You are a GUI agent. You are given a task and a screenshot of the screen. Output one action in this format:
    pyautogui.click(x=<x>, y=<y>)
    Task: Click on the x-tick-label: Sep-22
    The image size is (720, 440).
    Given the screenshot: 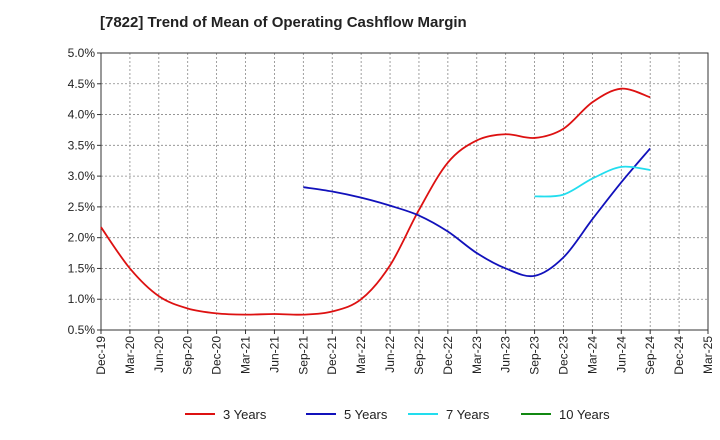 What is the action you would take?
    pyautogui.click(x=419, y=355)
    